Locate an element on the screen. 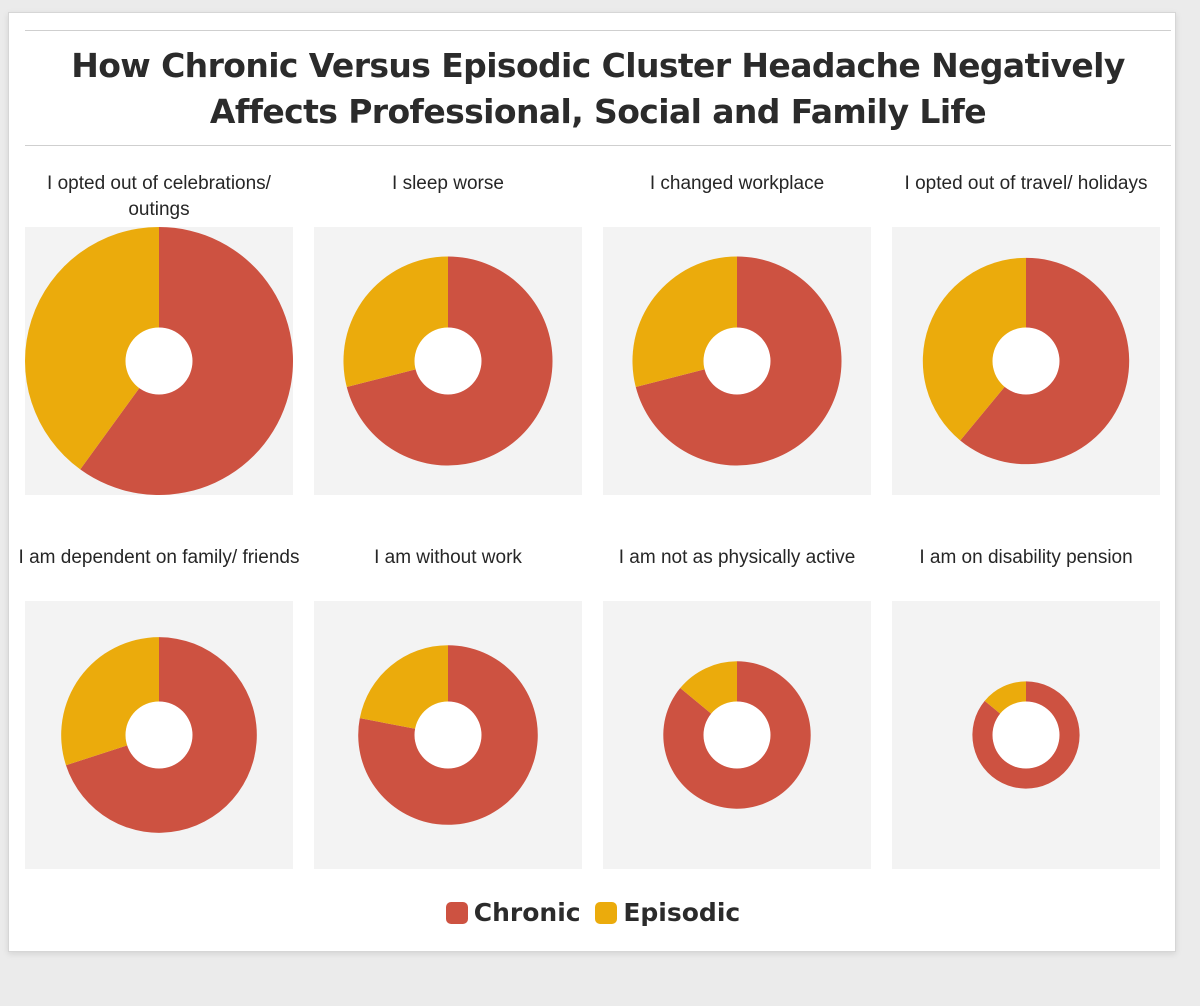  donut-label: I am dependent on family/ friends is located at coordinates (159, 557).